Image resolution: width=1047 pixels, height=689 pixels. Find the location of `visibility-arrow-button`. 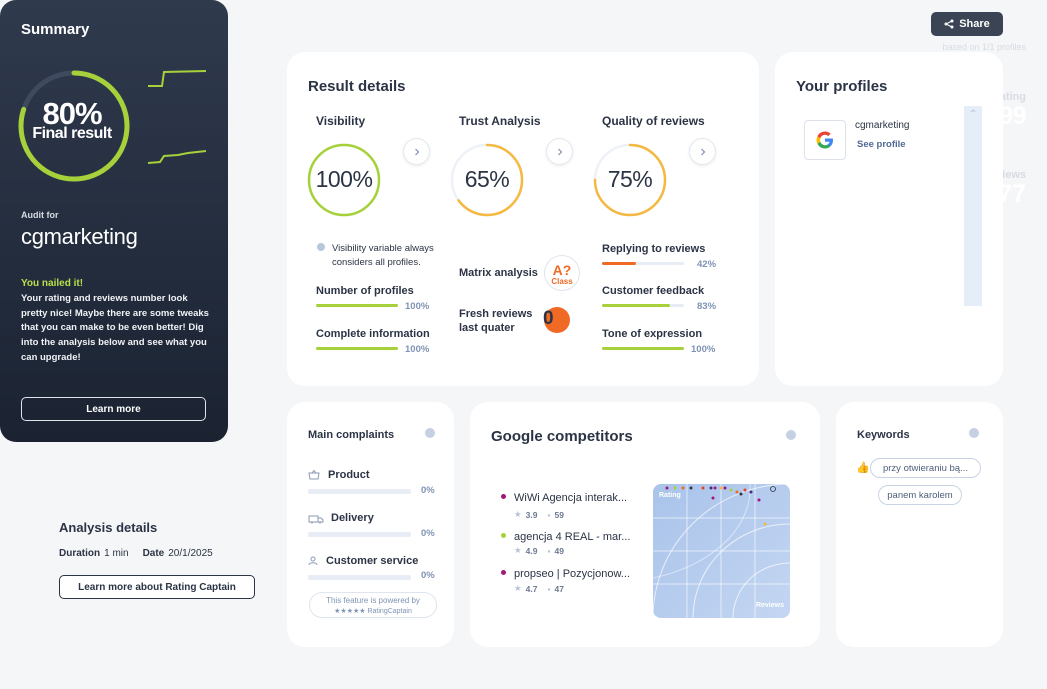

visibility-arrow-button is located at coordinates (416, 151).